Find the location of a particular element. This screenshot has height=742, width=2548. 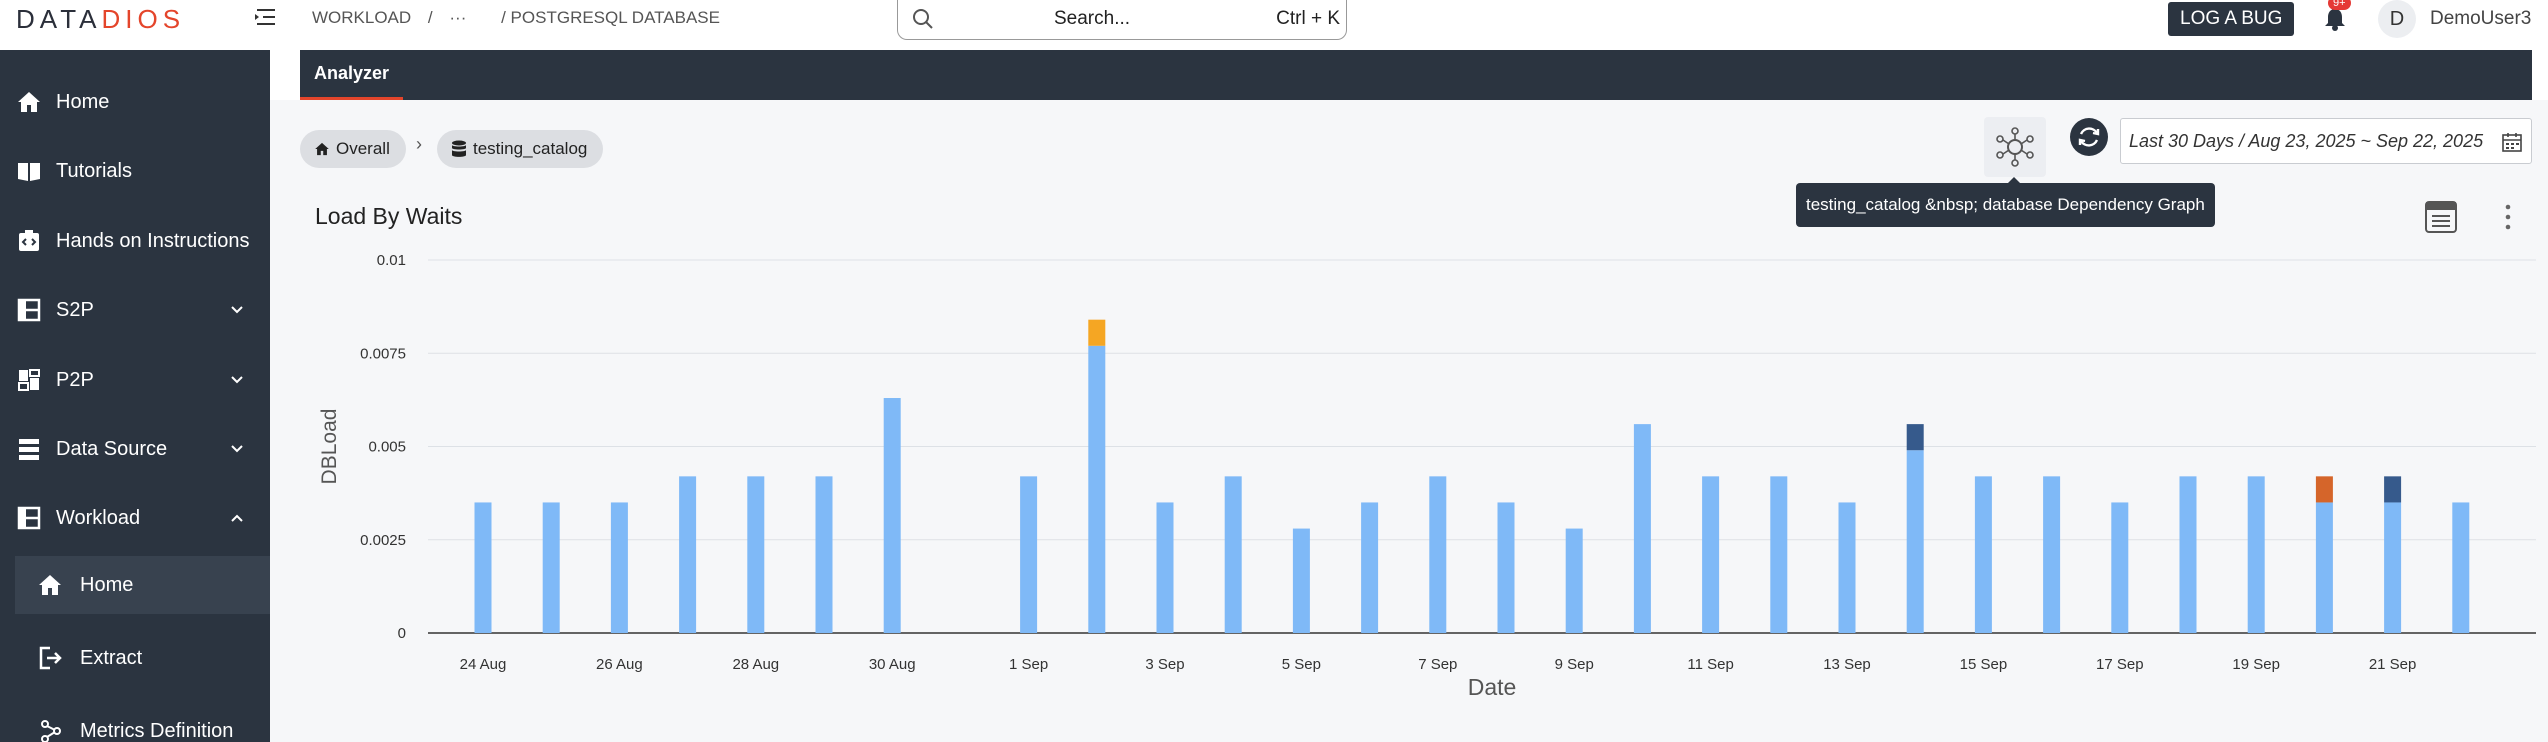

metrics-icon is located at coordinates (51, 731).